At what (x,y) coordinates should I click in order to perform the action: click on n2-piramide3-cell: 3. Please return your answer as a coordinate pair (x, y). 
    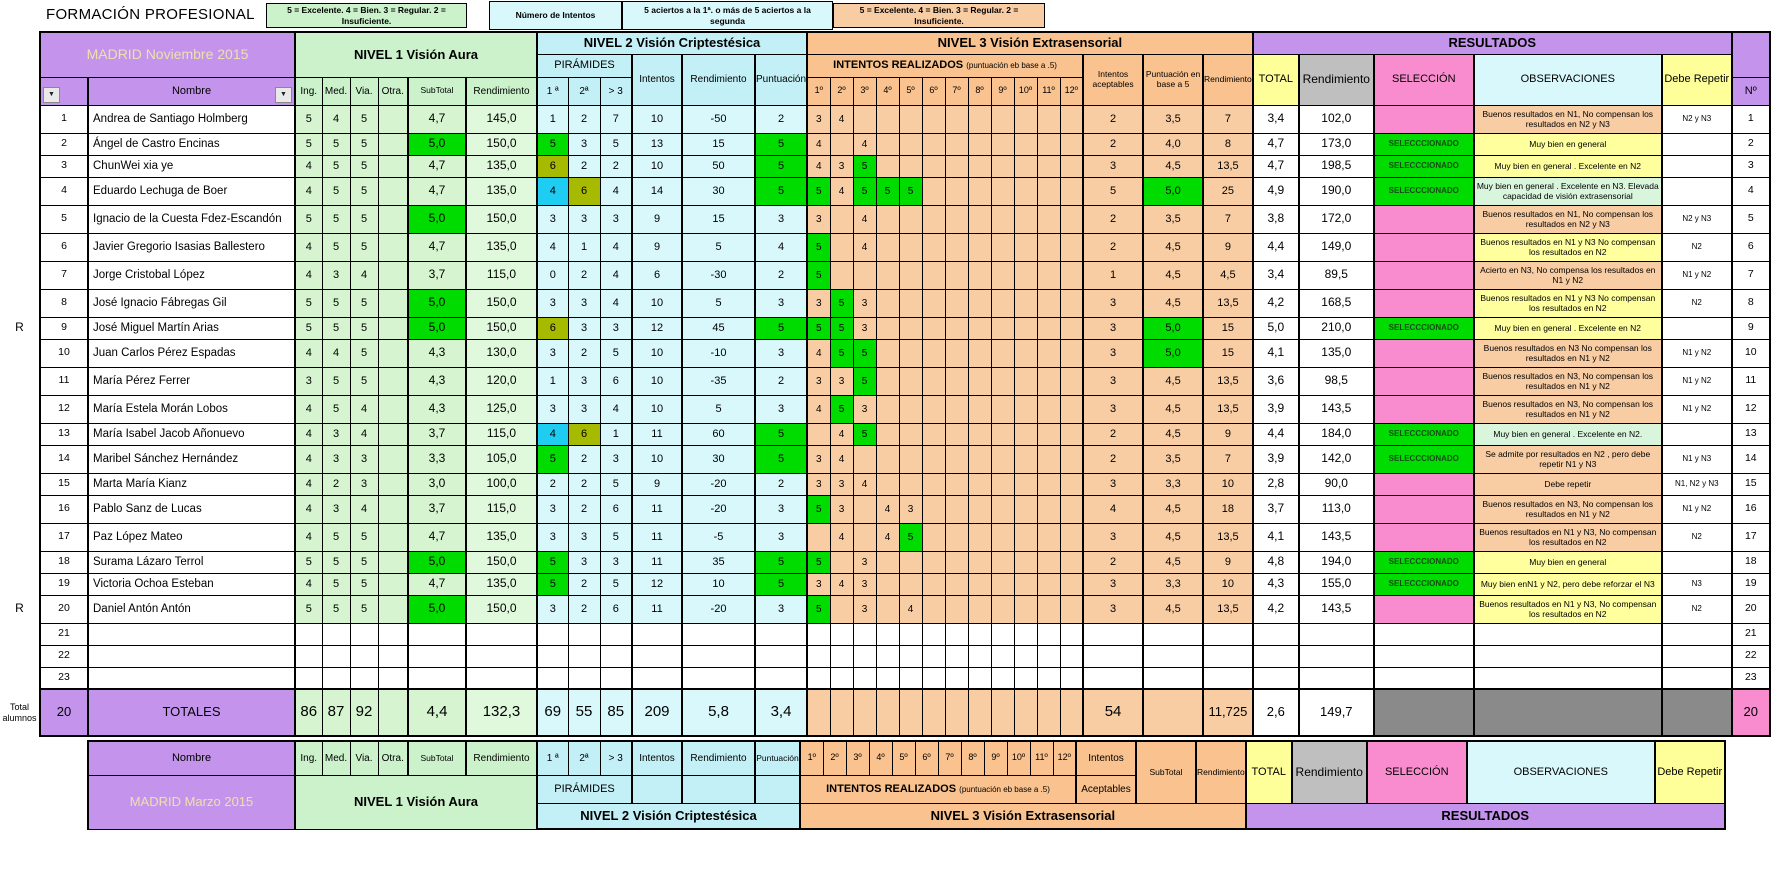
    Looking at the image, I should click on (616, 328).